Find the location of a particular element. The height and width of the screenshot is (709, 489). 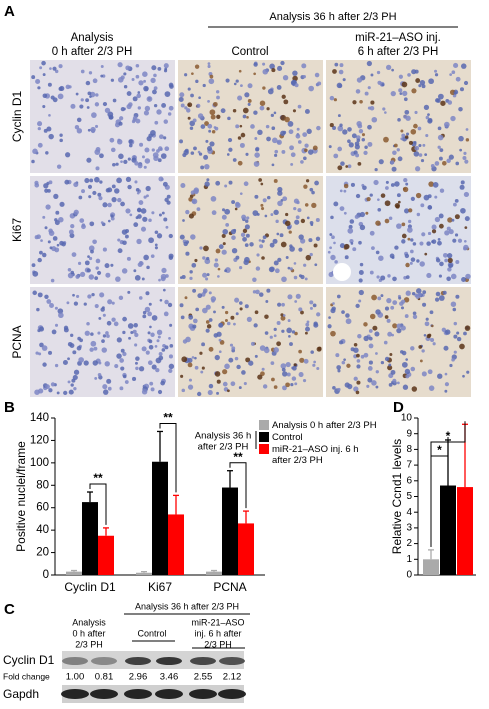

error-bar is located at coordinates (230, 479).